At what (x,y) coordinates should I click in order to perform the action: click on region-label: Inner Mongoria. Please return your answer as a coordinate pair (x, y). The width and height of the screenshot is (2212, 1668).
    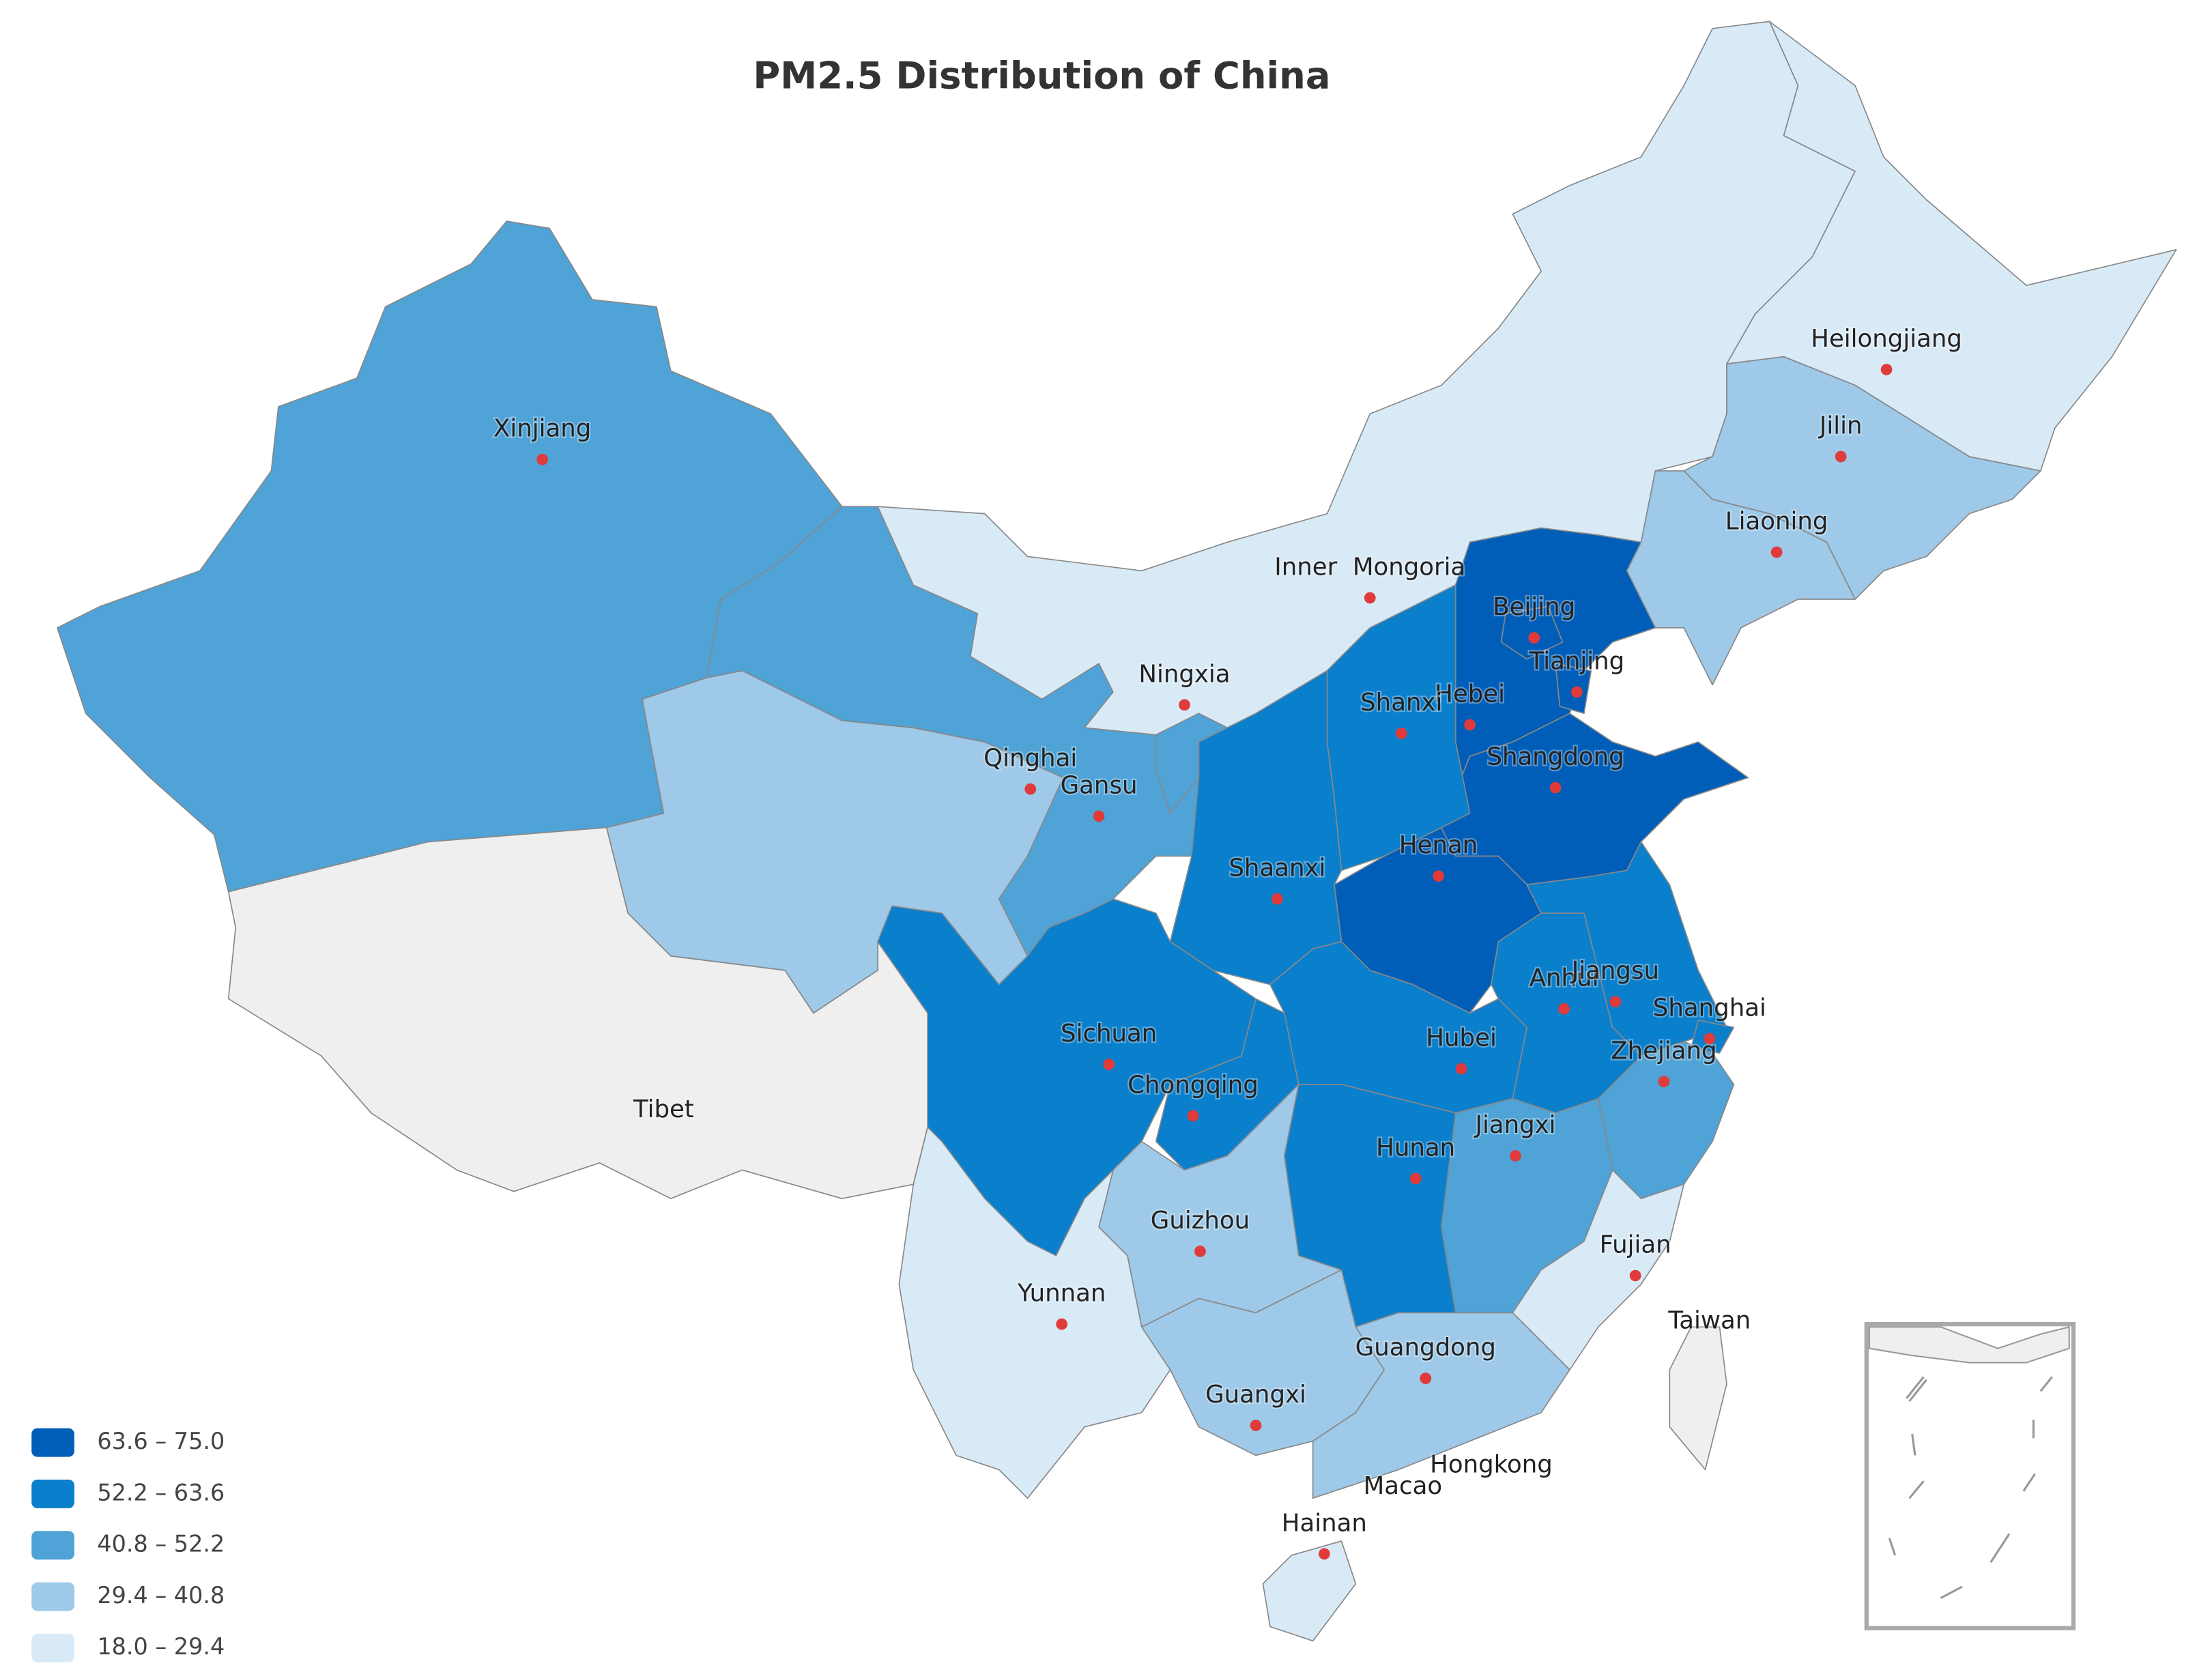
    Looking at the image, I should click on (1369, 567).